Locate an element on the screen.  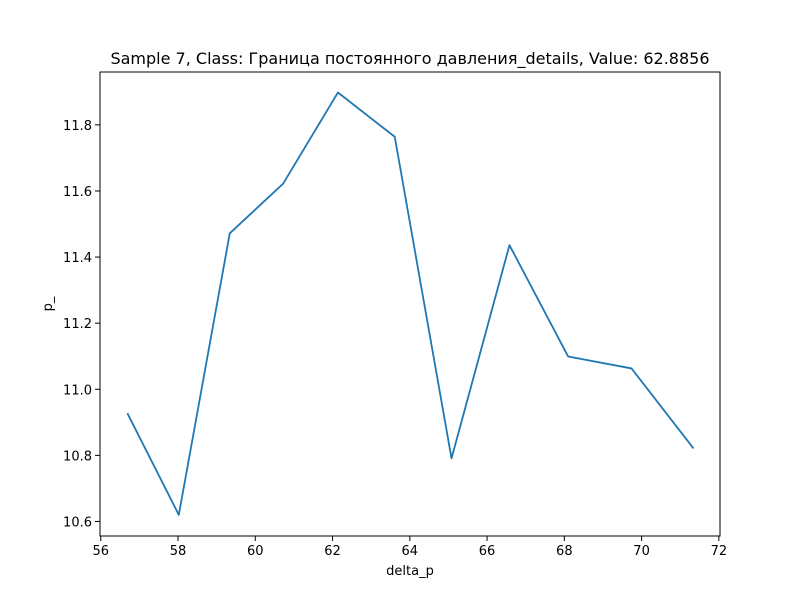
x-tick-label: 66 is located at coordinates (487, 551).